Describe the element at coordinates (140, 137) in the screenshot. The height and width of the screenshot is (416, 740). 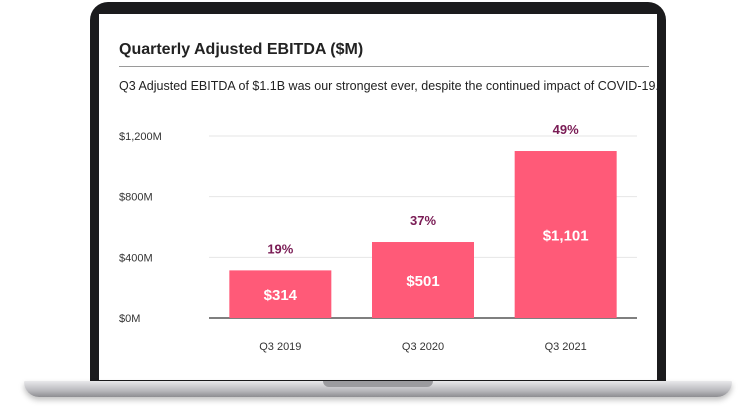
I see `y-tick-label: $1,200M` at that location.